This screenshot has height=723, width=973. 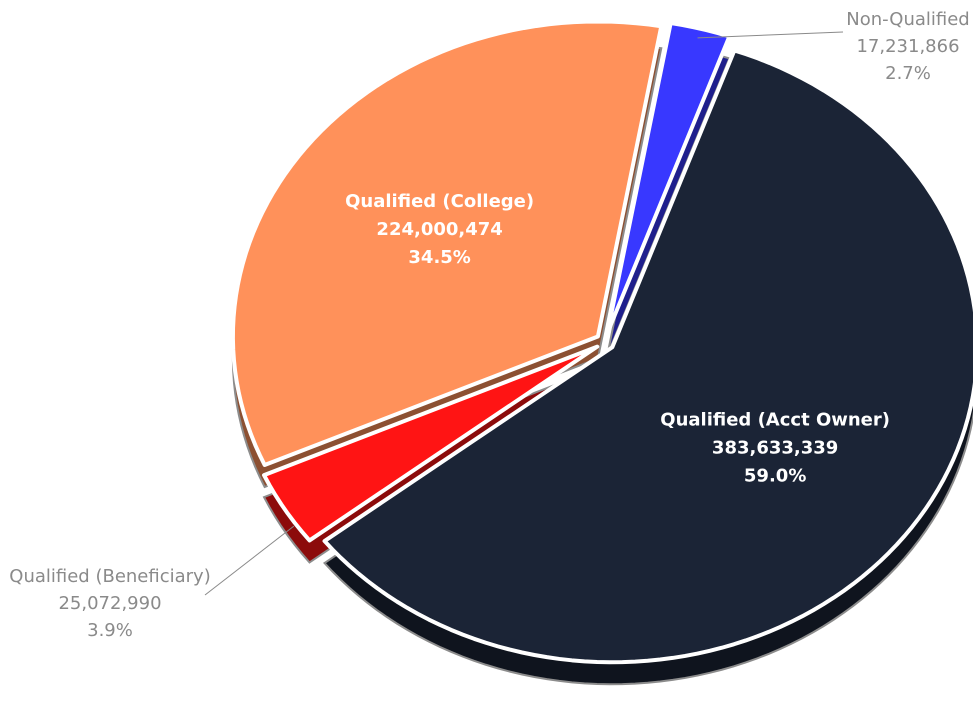 What do you see at coordinates (109, 603) in the screenshot?
I see `value-label: 25,072,990` at bounding box center [109, 603].